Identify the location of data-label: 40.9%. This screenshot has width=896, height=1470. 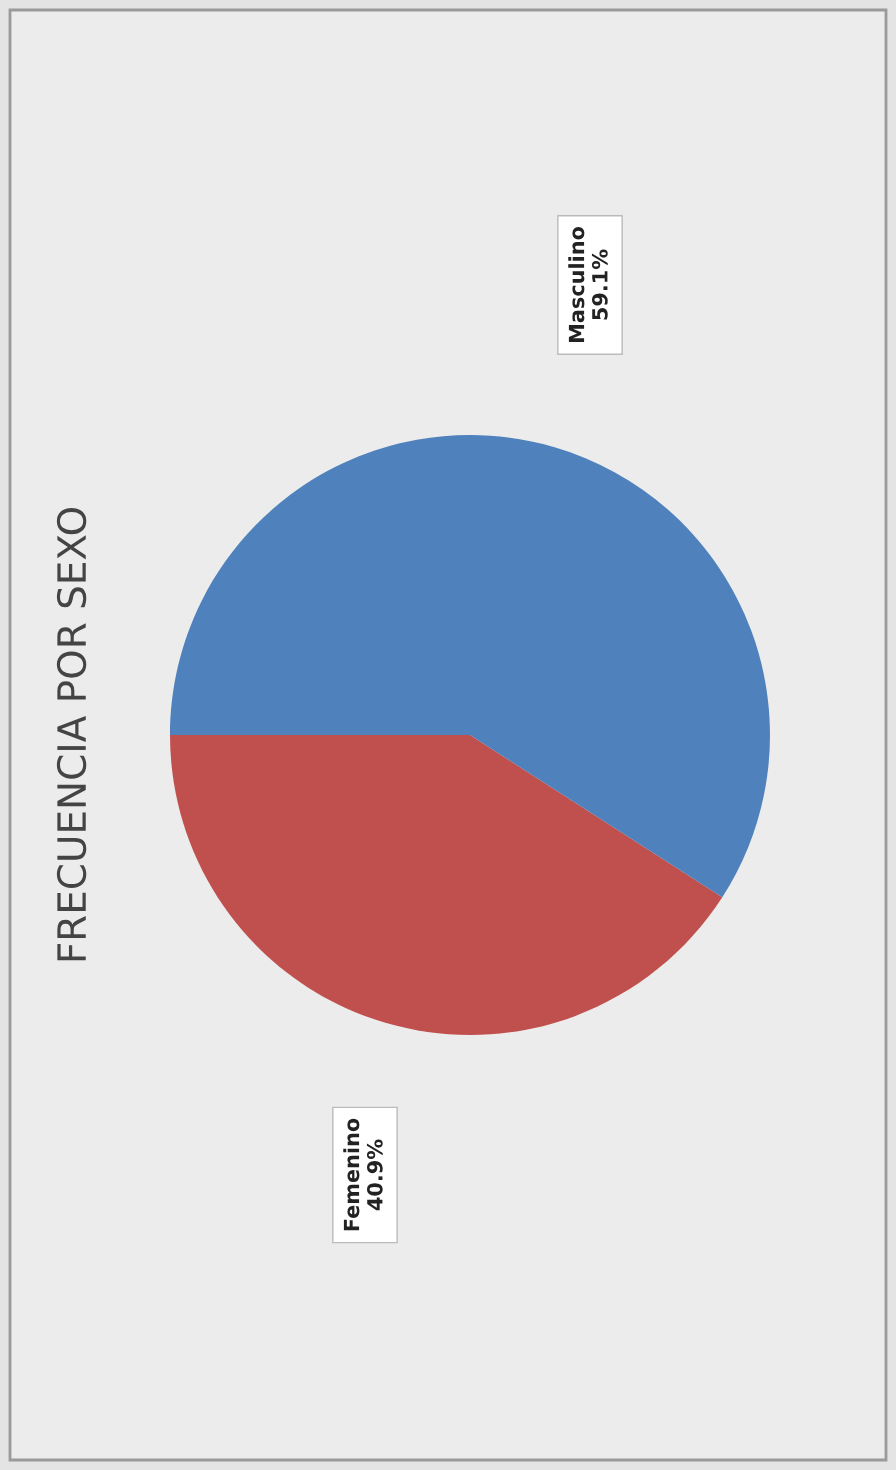
(374, 1175).